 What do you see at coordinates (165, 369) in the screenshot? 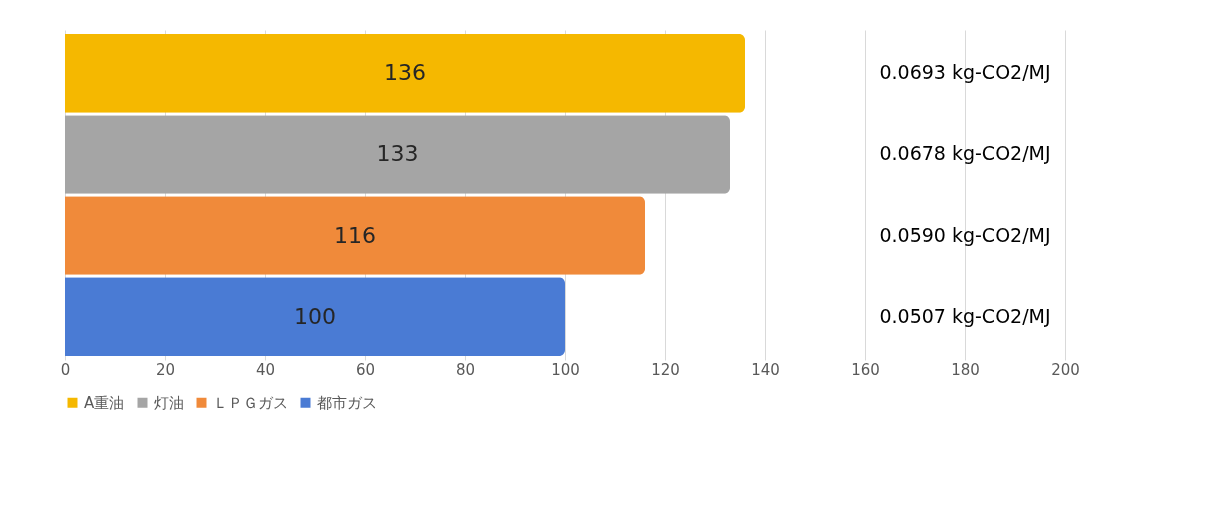
I see `x-tick-label: 20` at bounding box center [165, 369].